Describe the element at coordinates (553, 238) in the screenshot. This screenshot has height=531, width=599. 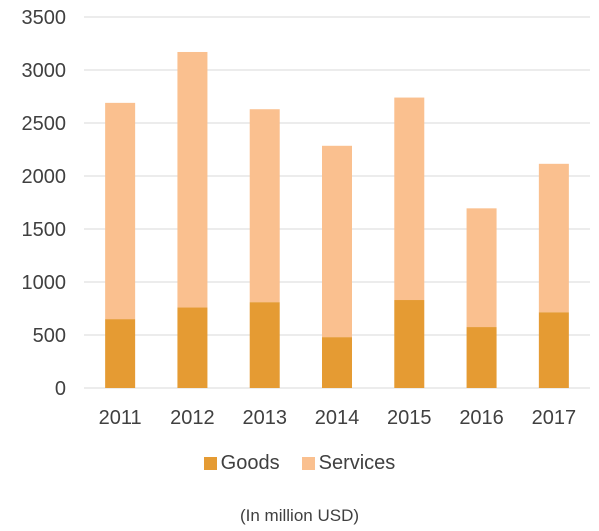
I see `bar-services-2017` at that location.